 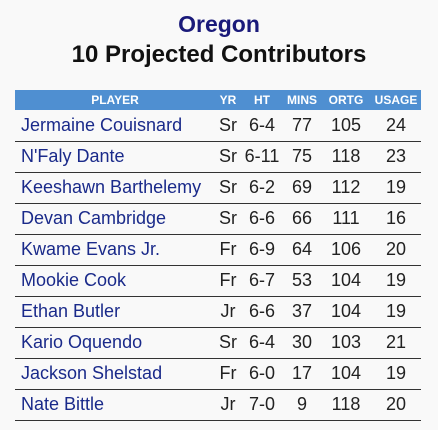 What do you see at coordinates (102, 124) in the screenshot?
I see `player-name: Jermaine Couisnard` at bounding box center [102, 124].